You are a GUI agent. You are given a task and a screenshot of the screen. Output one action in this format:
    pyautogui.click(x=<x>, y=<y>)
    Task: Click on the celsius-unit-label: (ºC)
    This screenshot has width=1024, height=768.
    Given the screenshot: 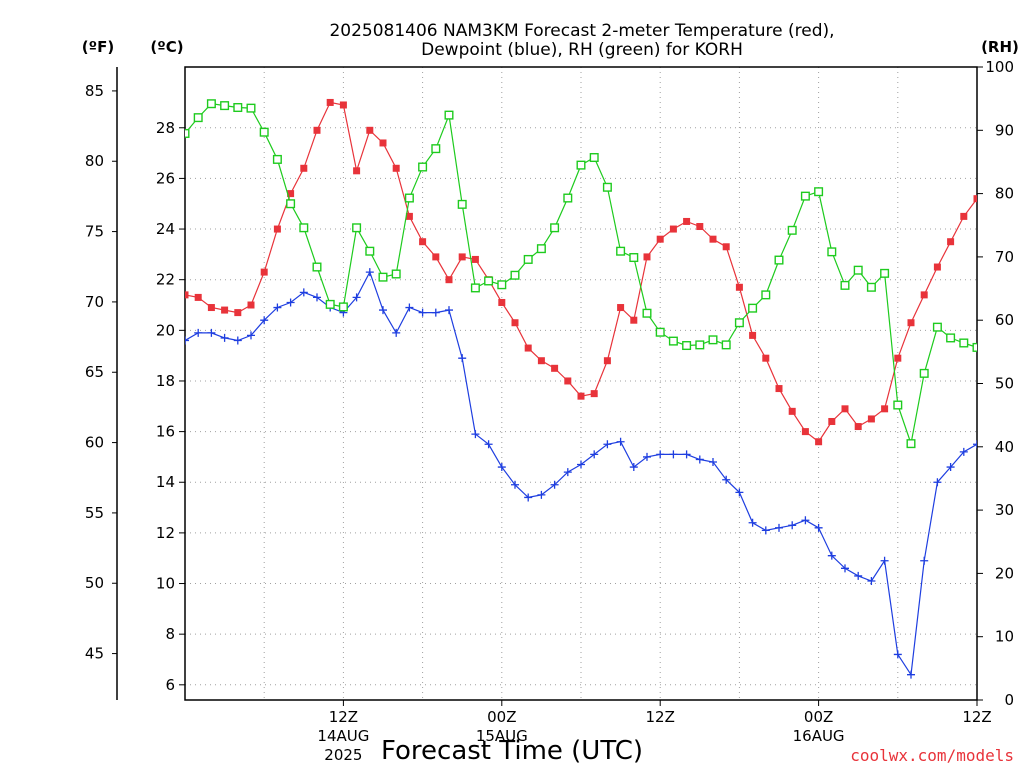 What is the action you would take?
    pyautogui.click(x=166, y=47)
    